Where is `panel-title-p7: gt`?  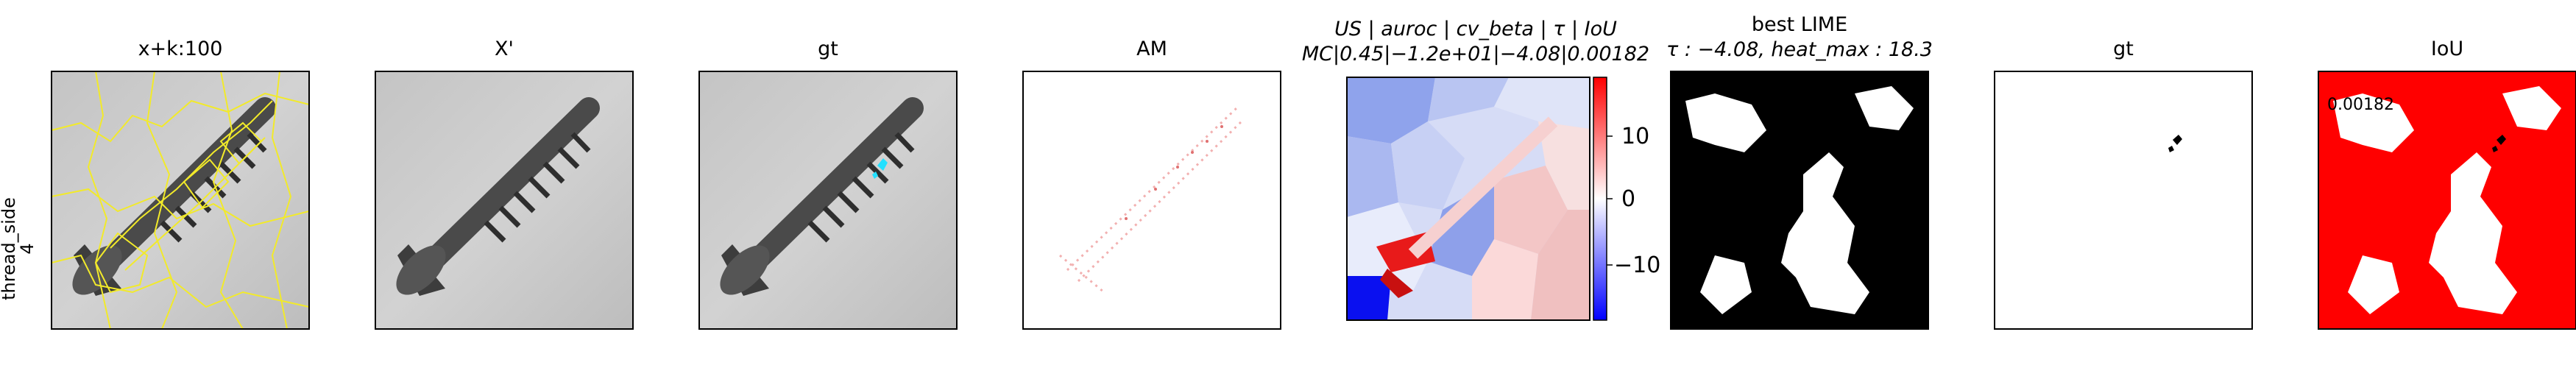
panel-title-p7: gt is located at coordinates (2123, 49).